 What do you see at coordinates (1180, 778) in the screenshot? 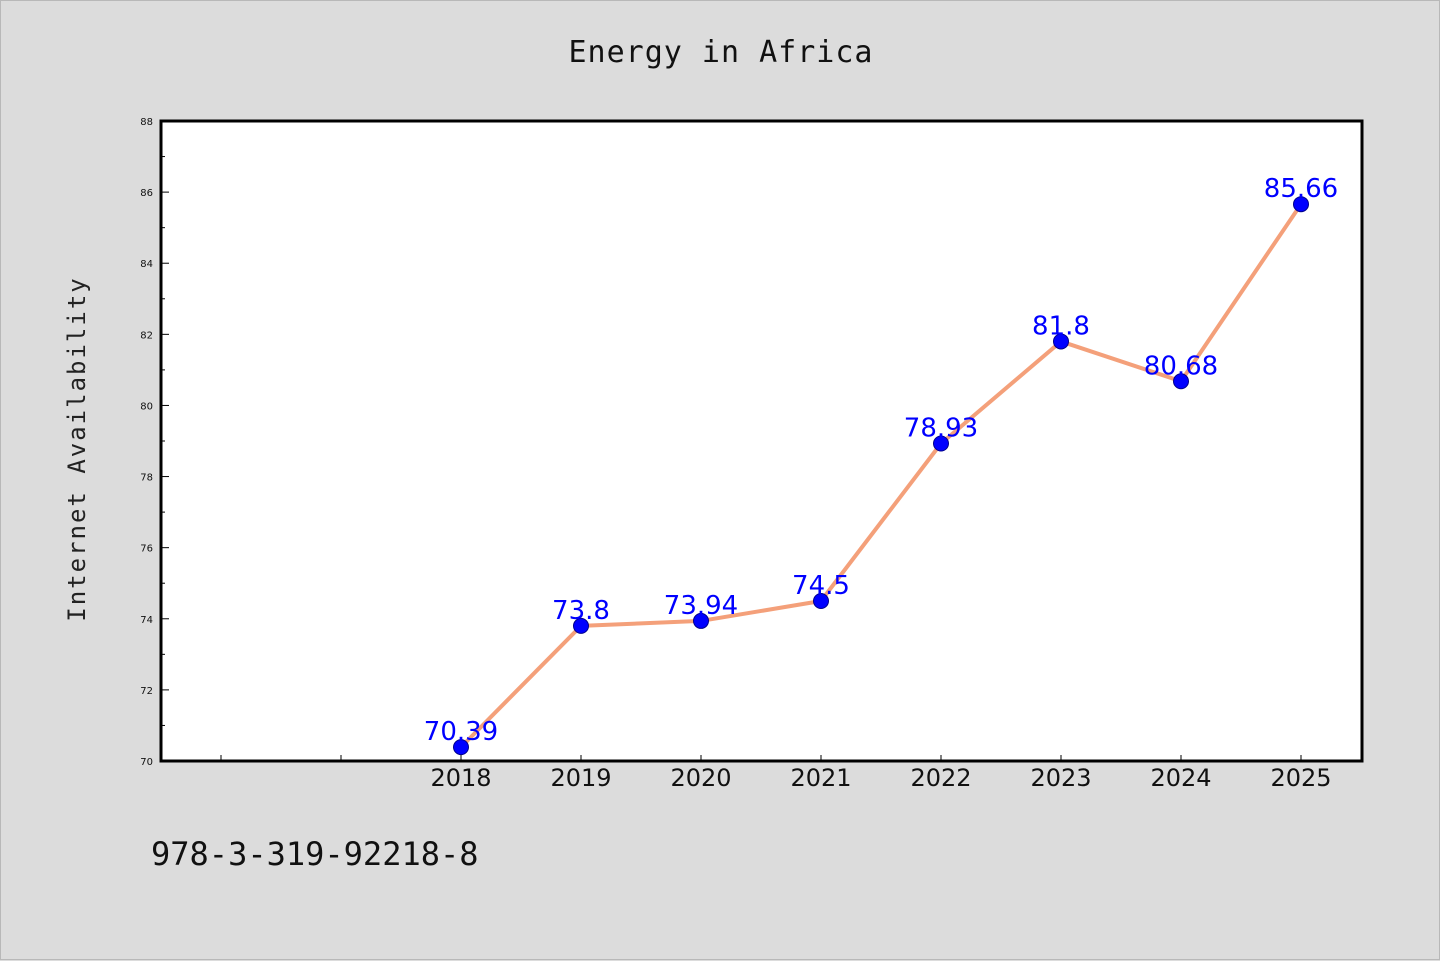
I see `x-tick-label: 2024` at bounding box center [1180, 778].